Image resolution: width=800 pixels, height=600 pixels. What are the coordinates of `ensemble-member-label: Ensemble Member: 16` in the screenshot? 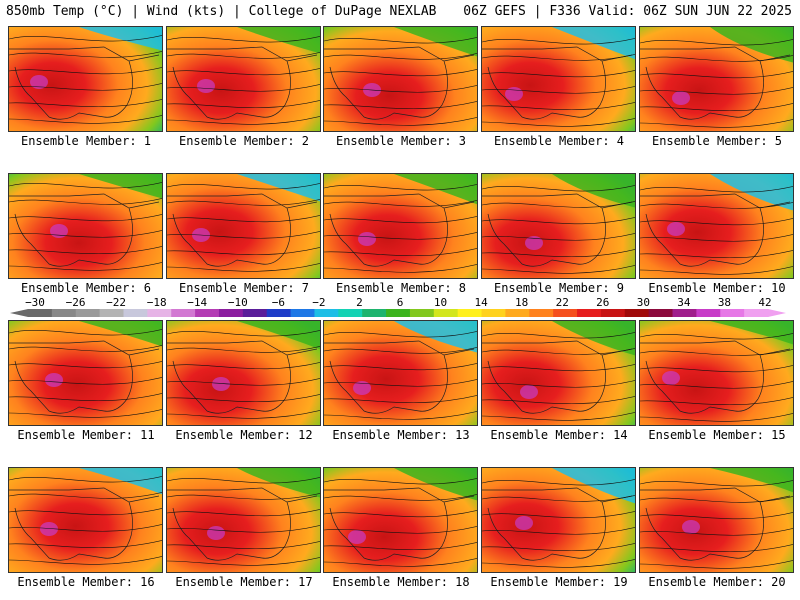 It's located at (86, 582).